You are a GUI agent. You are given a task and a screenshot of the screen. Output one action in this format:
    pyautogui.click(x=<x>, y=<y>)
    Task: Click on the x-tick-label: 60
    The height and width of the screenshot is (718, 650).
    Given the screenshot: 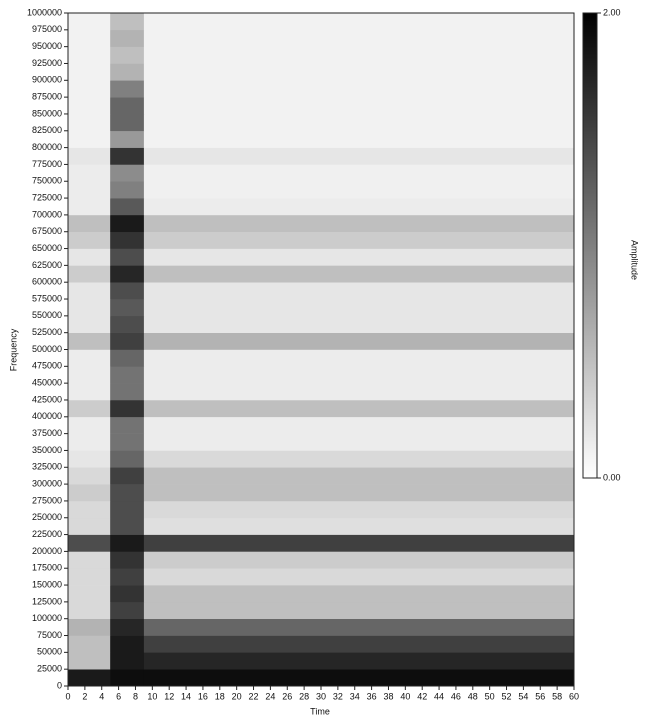 What is the action you would take?
    pyautogui.click(x=574, y=696)
    